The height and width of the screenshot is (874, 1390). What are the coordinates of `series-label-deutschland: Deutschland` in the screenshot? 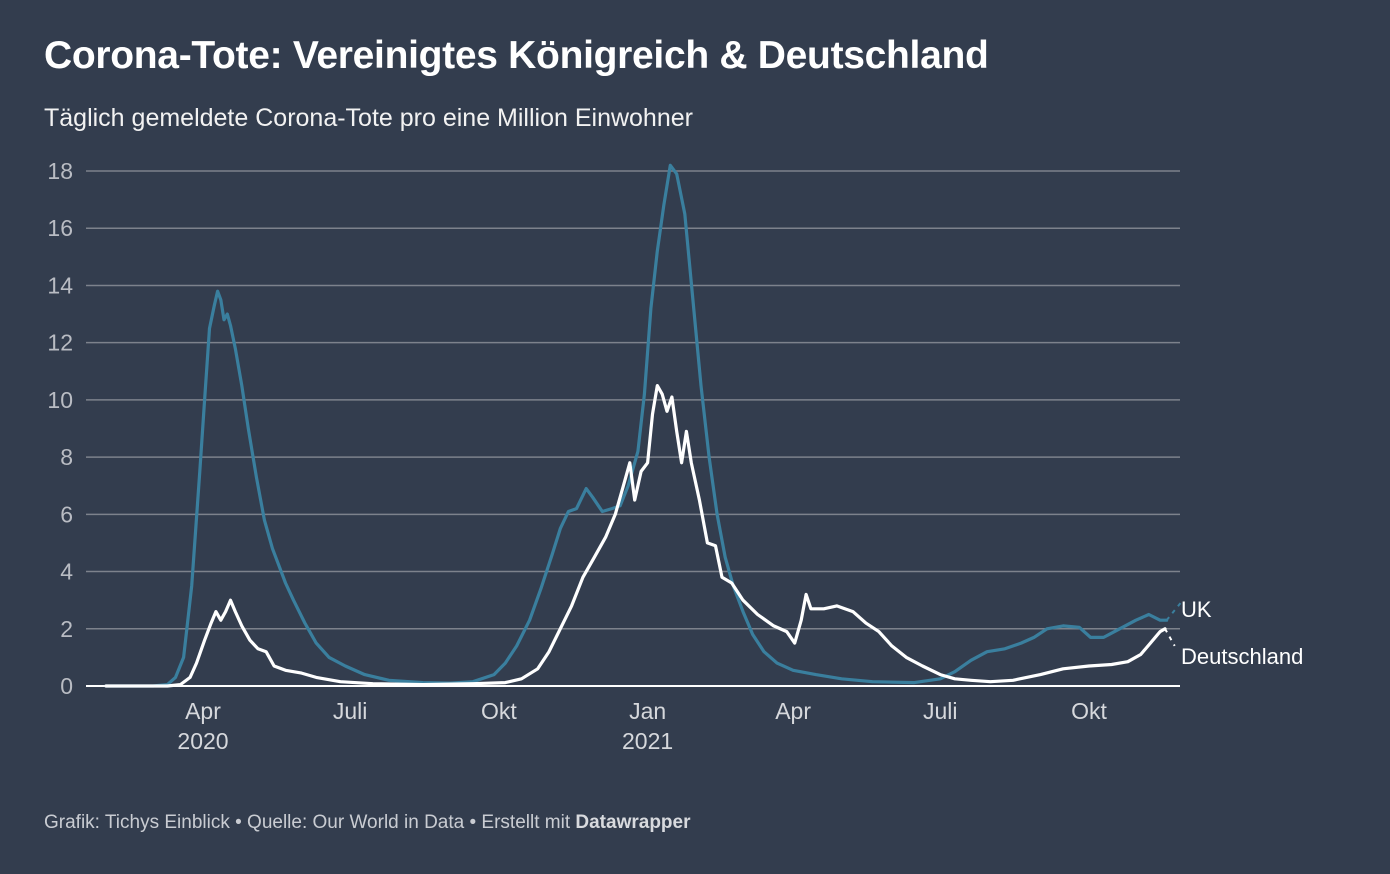 It's located at (1242, 656).